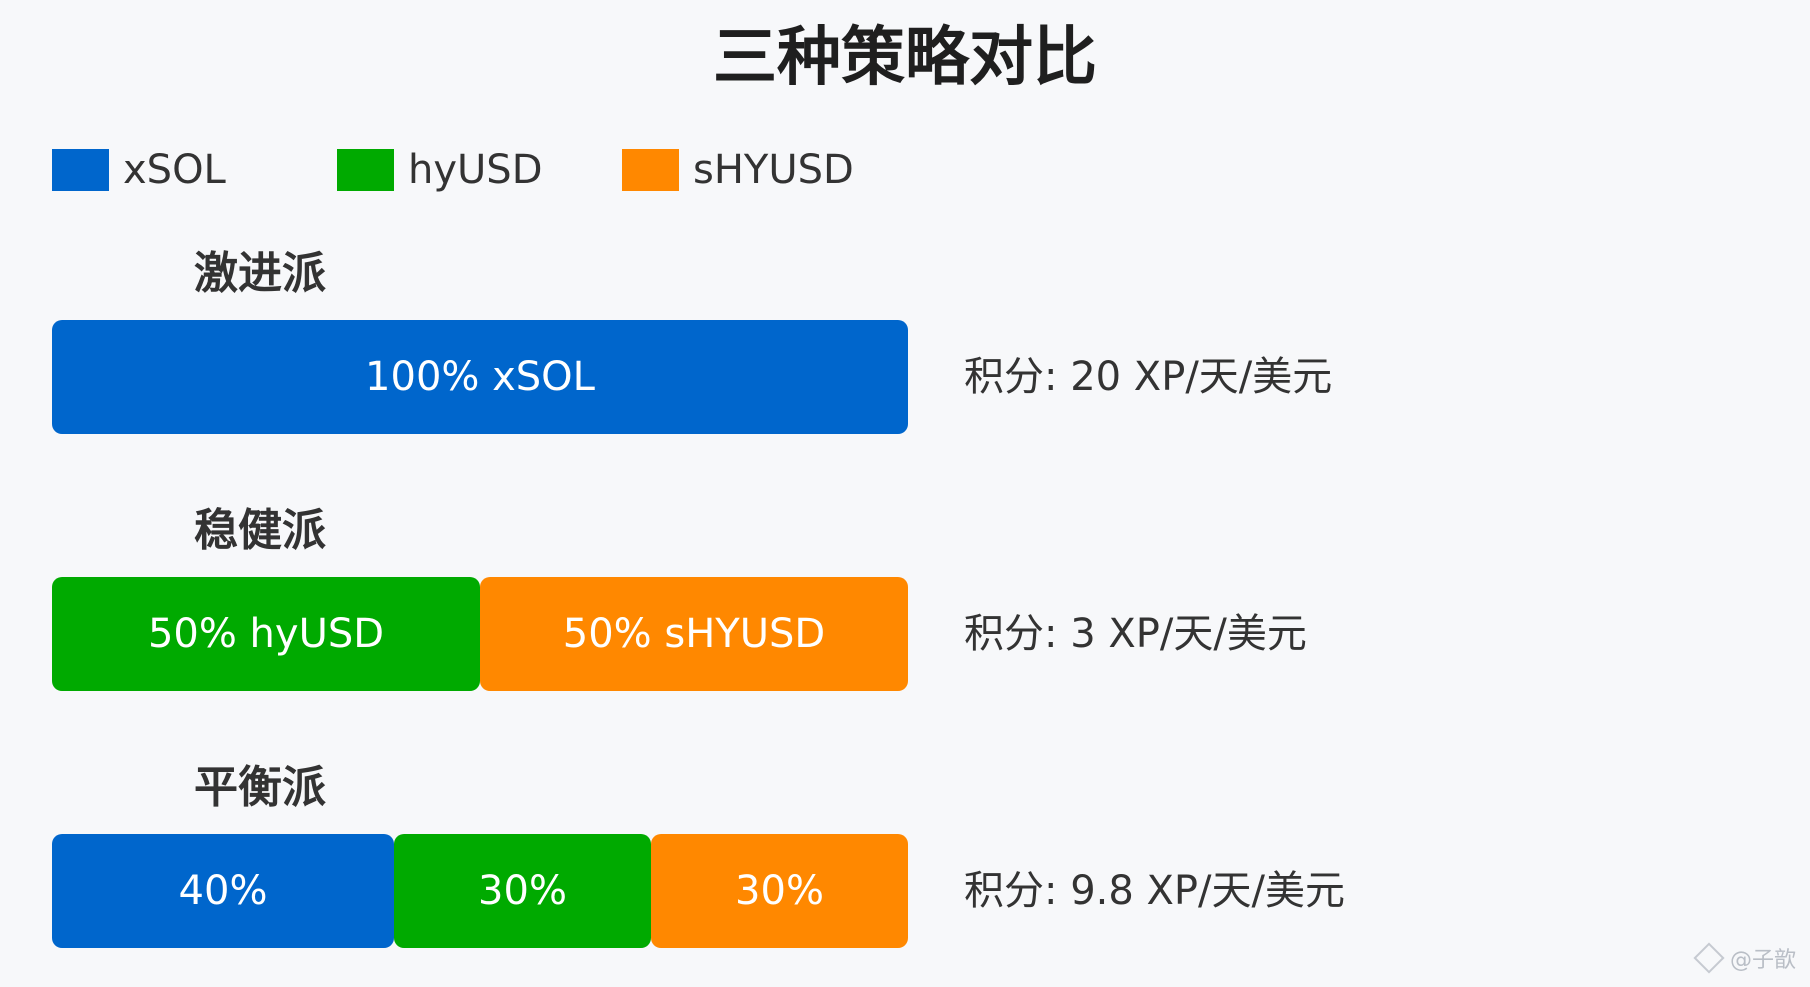 The image size is (1810, 987). What do you see at coordinates (260, 530) in the screenshot?
I see `strategy-title: 稳健派` at bounding box center [260, 530].